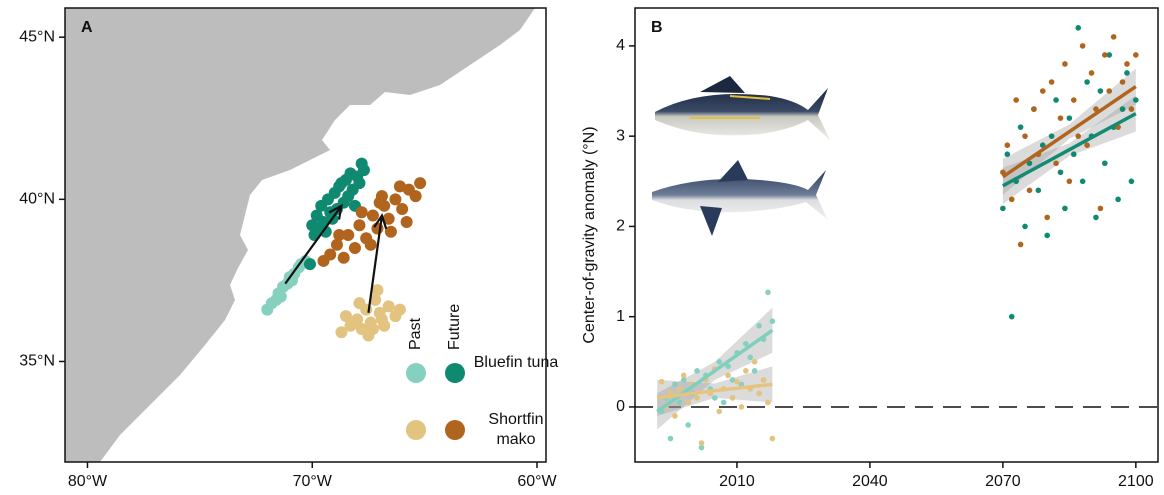 The height and width of the screenshot is (495, 1164). I want to click on x-tick-label: 70°W, so click(313, 481).